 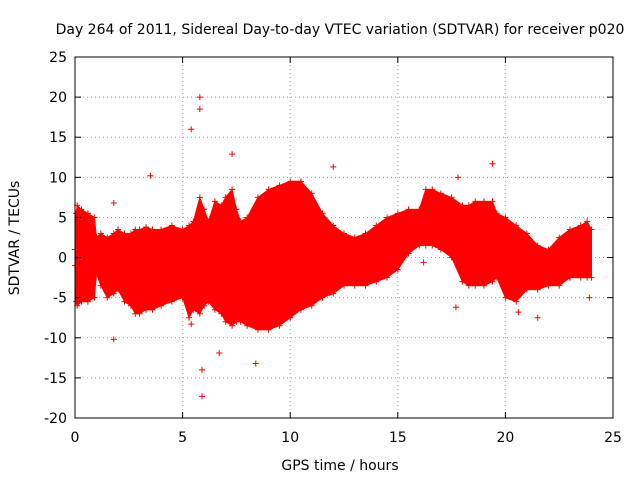 What do you see at coordinates (339, 466) in the screenshot?
I see `x-axis-label: GPS time / hours` at bounding box center [339, 466].